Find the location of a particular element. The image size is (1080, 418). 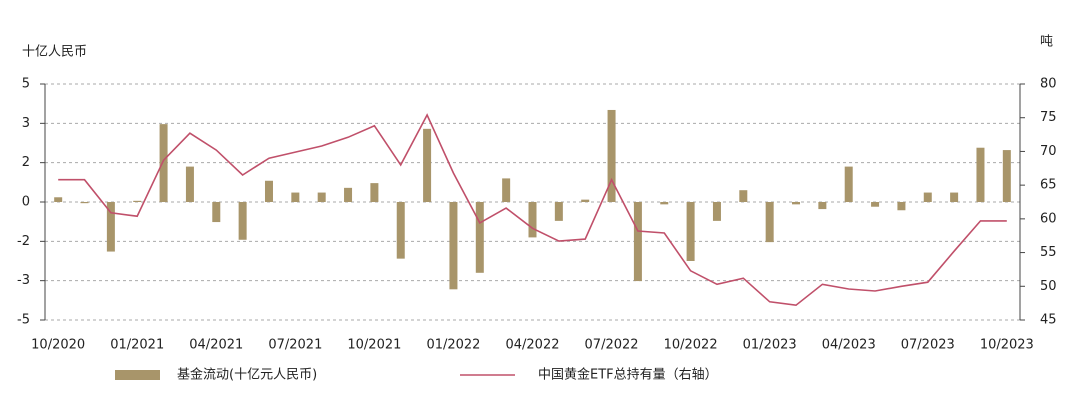

y-tick-label: 3 is located at coordinates (26, 123).